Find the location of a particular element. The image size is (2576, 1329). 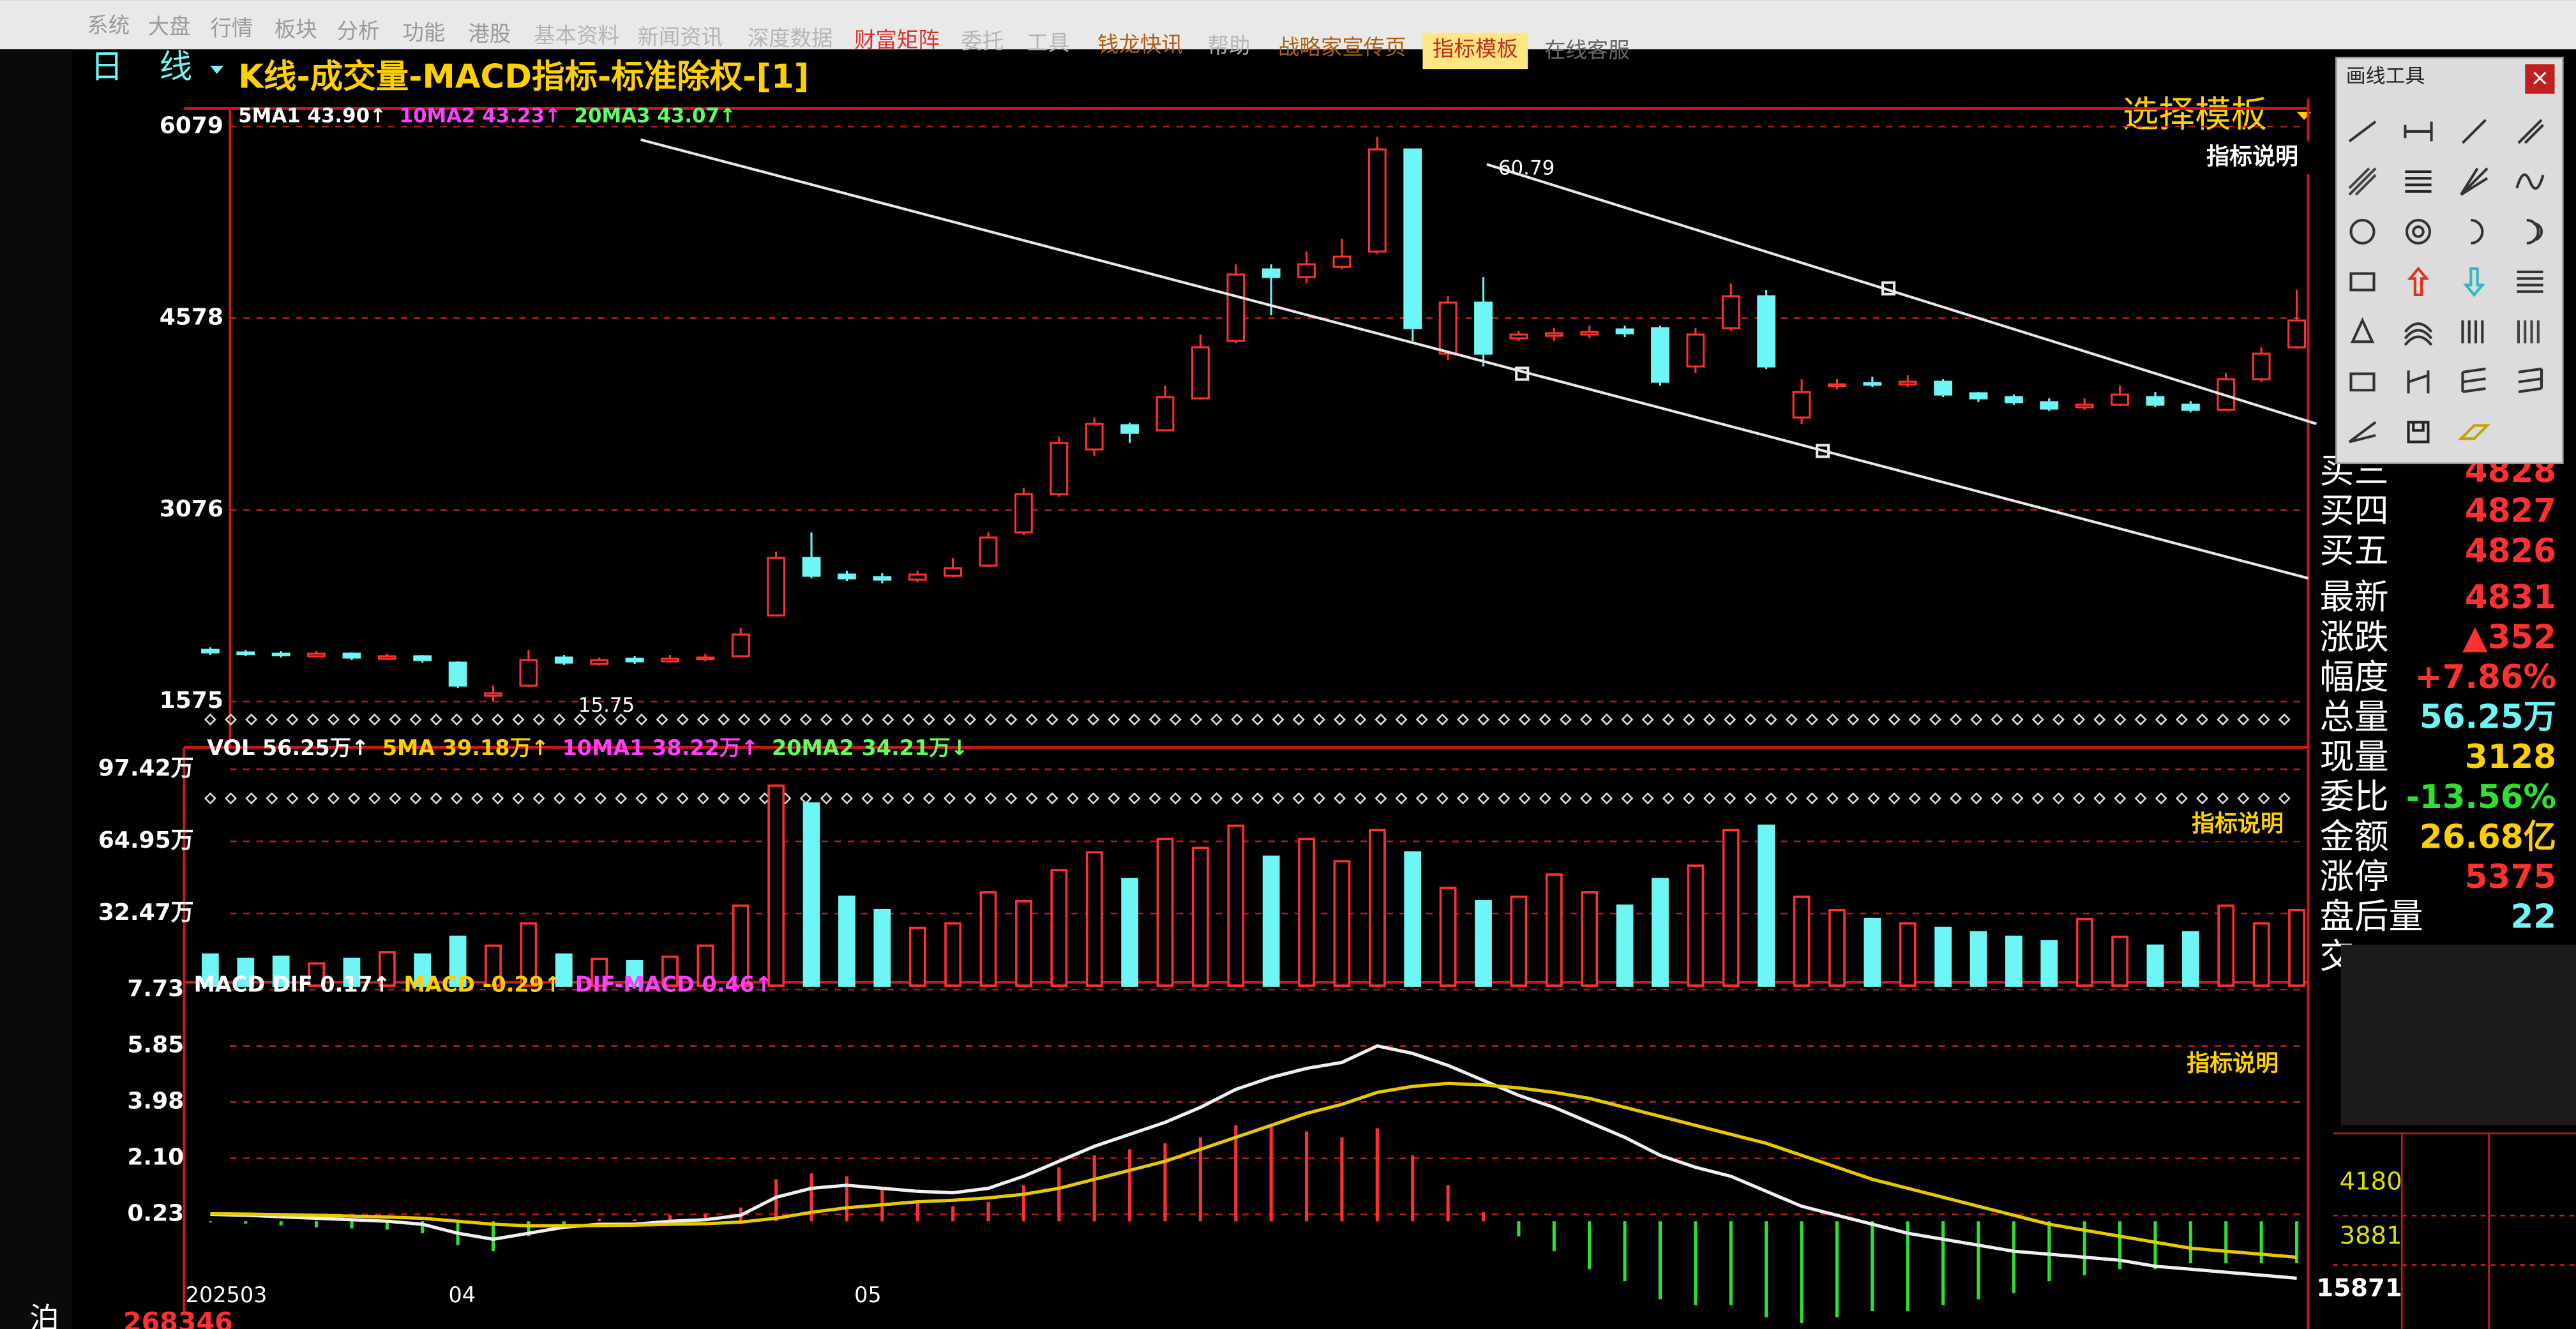

menu-item: 板块 is located at coordinates (296, 29).